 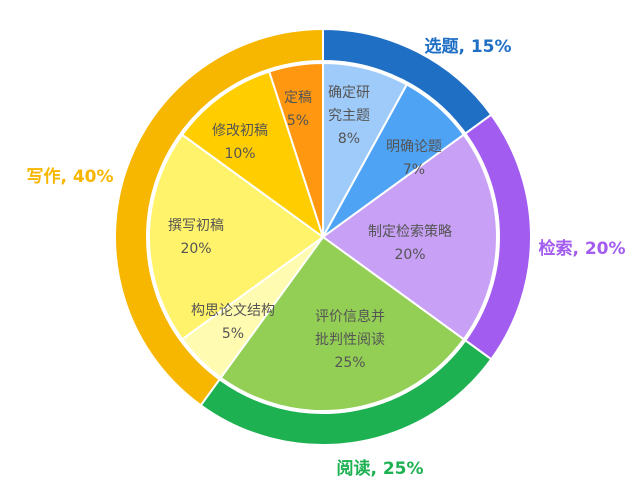 What do you see at coordinates (467, 47) in the screenshot?
I see `outer-label-0: 选题, 15%` at bounding box center [467, 47].